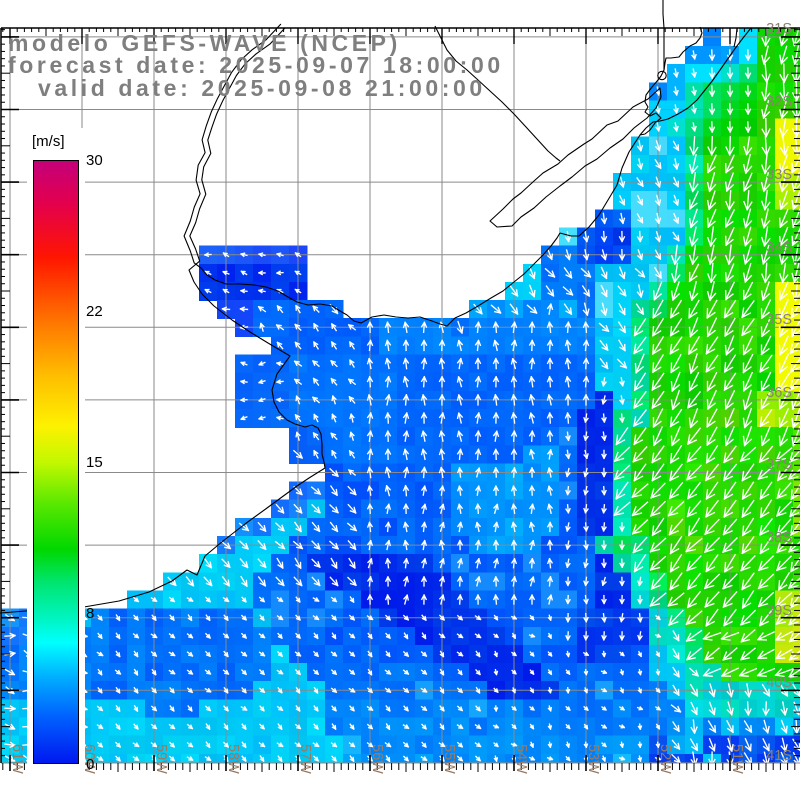  What do you see at coordinates (779, 102) in the screenshot?
I see `svg-text: 32S` at bounding box center [779, 102].